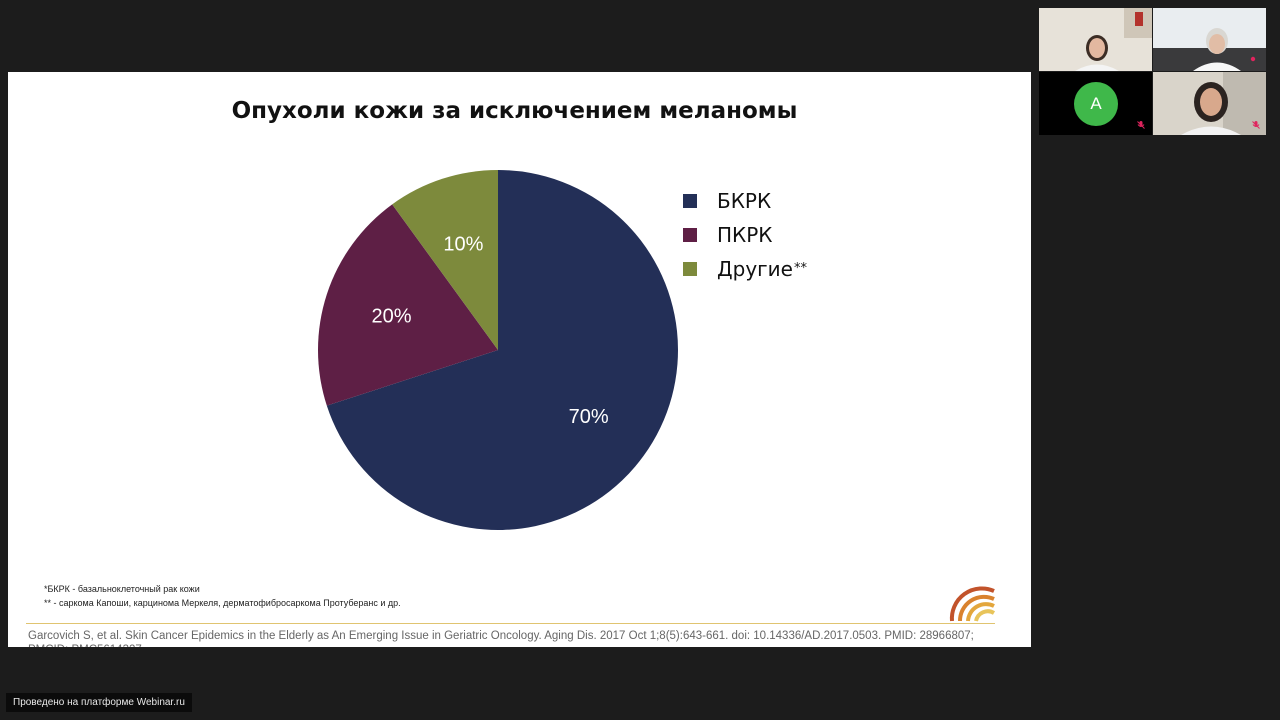  Describe the element at coordinates (99, 702) in the screenshot. I see `platform-branding-label: Проведено на платформе Webinar.ru` at that location.